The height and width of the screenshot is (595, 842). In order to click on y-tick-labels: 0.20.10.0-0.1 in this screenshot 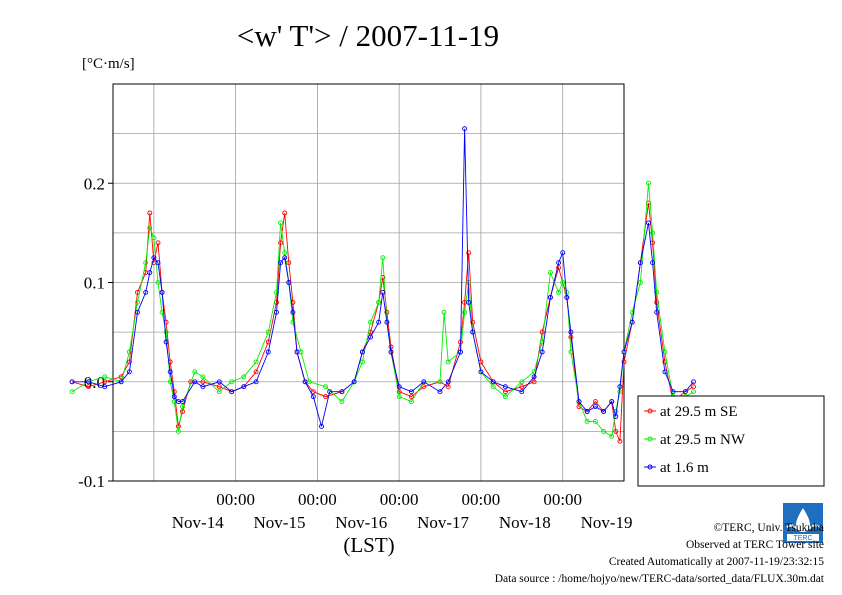, I will do `click(95, 332)`.